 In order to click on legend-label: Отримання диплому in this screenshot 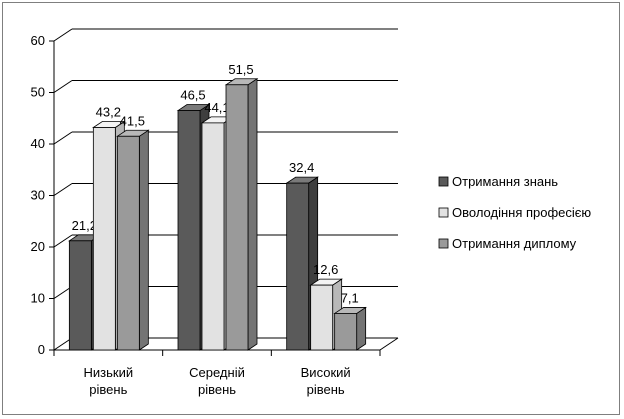, I will do `click(514, 243)`.